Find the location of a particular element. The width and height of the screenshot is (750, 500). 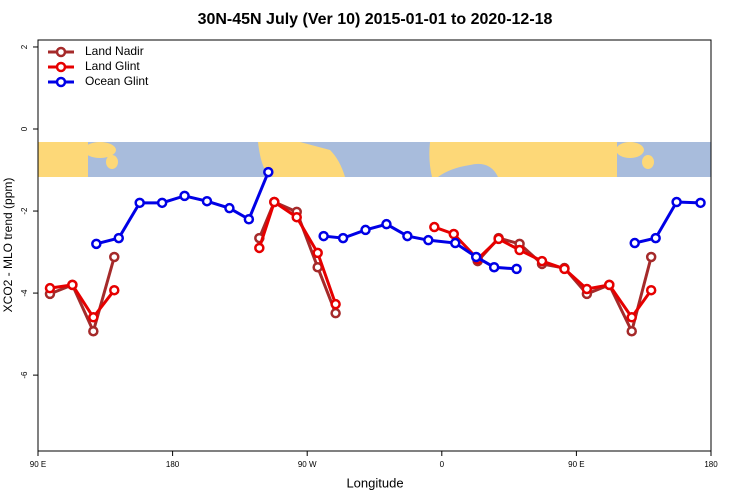

y-tick-label: 0 is located at coordinates (24, 128).